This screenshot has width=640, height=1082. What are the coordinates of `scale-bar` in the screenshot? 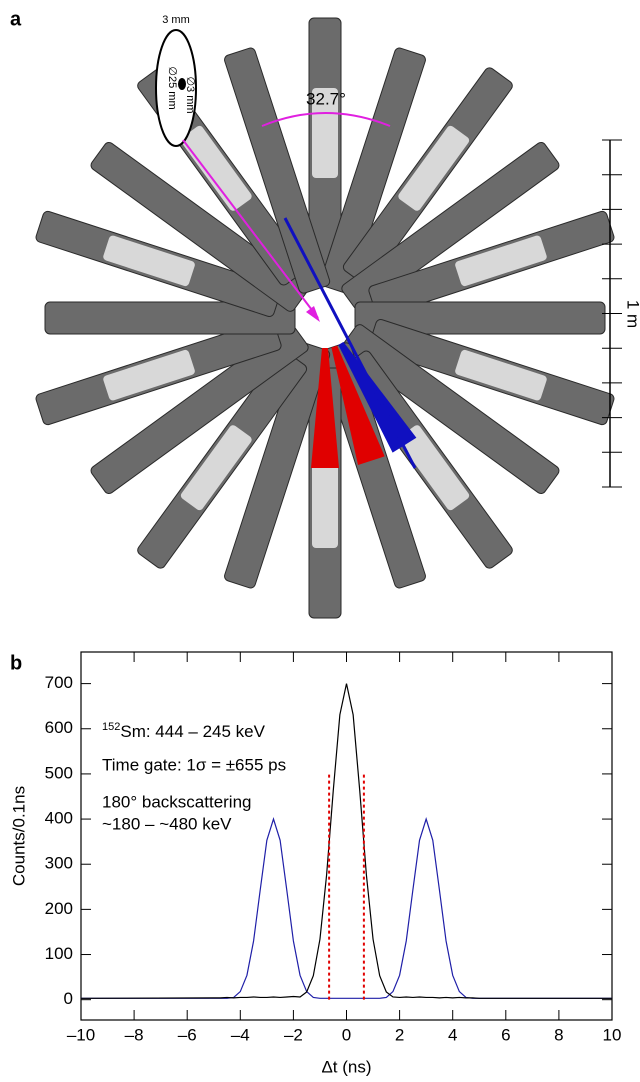 It's located at (612, 313).